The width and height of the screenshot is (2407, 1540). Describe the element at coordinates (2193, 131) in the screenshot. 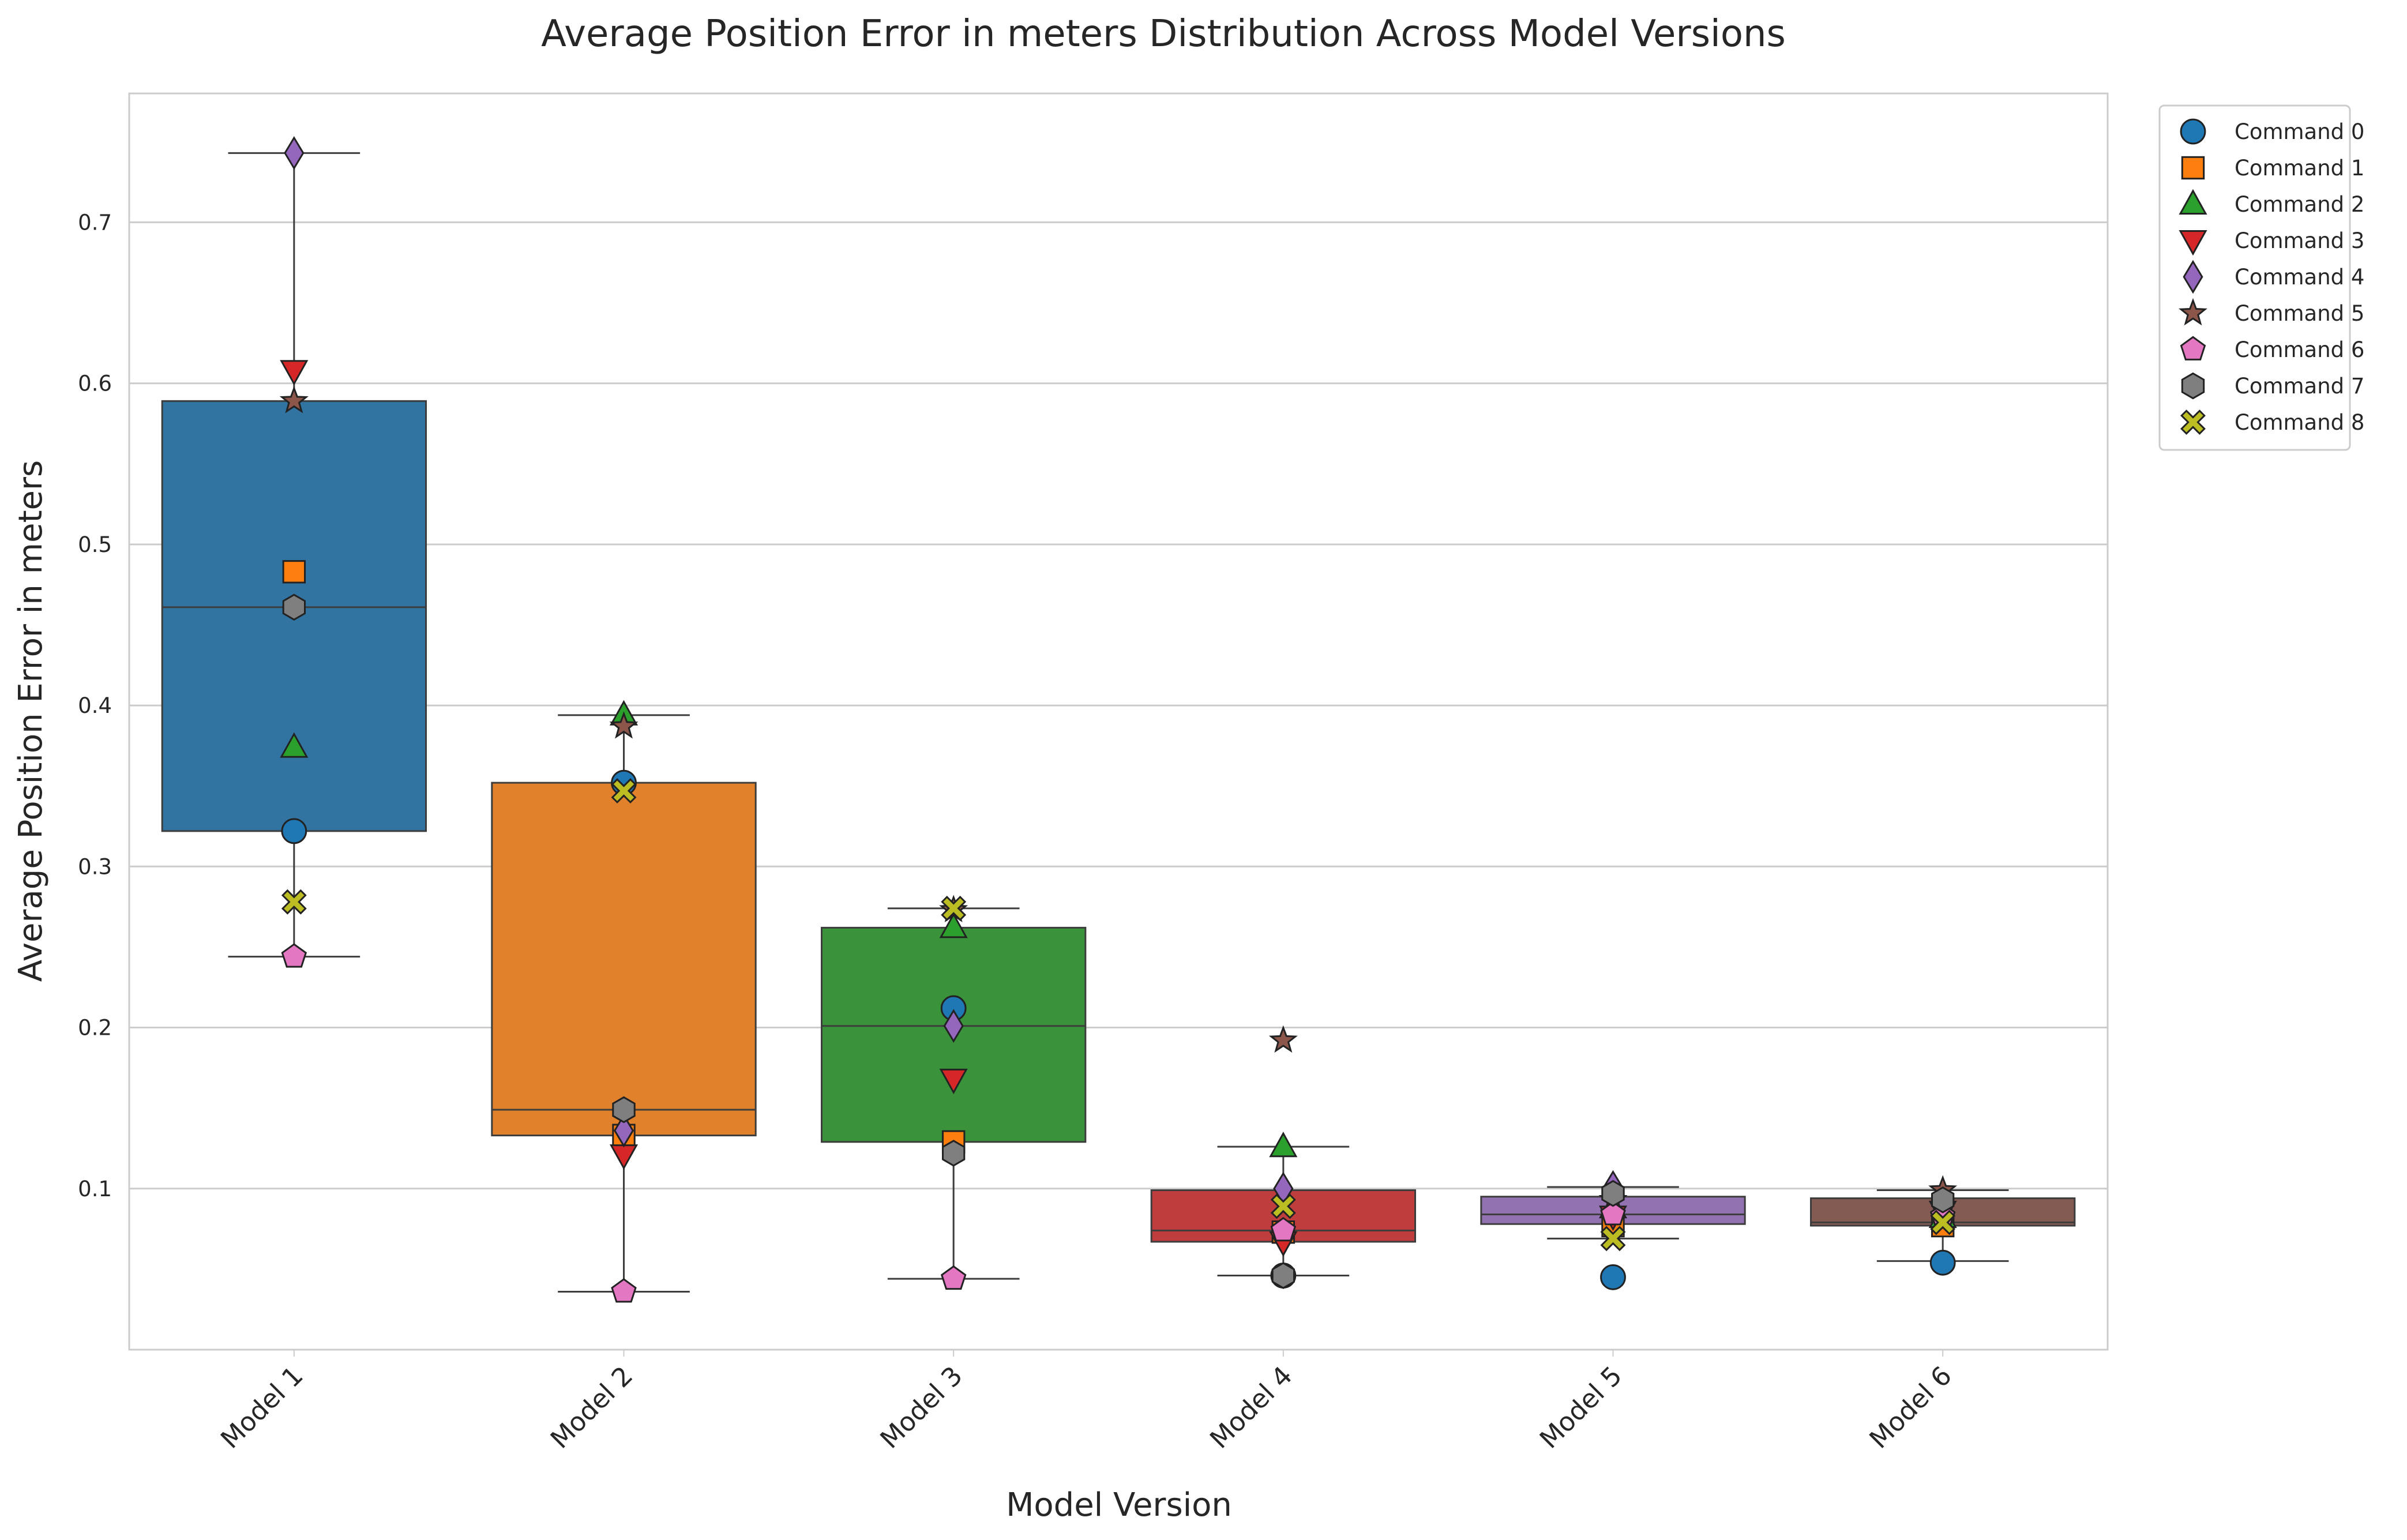

I see `legend-marker-circle` at that location.